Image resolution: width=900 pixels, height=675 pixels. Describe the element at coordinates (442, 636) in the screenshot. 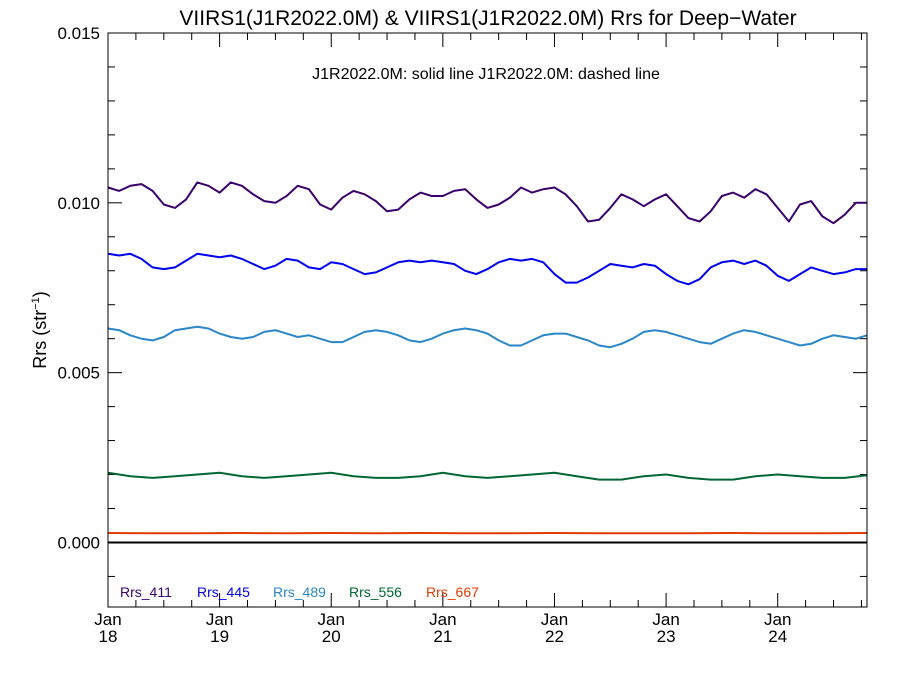

I see `x-tick-label-day: 21` at that location.